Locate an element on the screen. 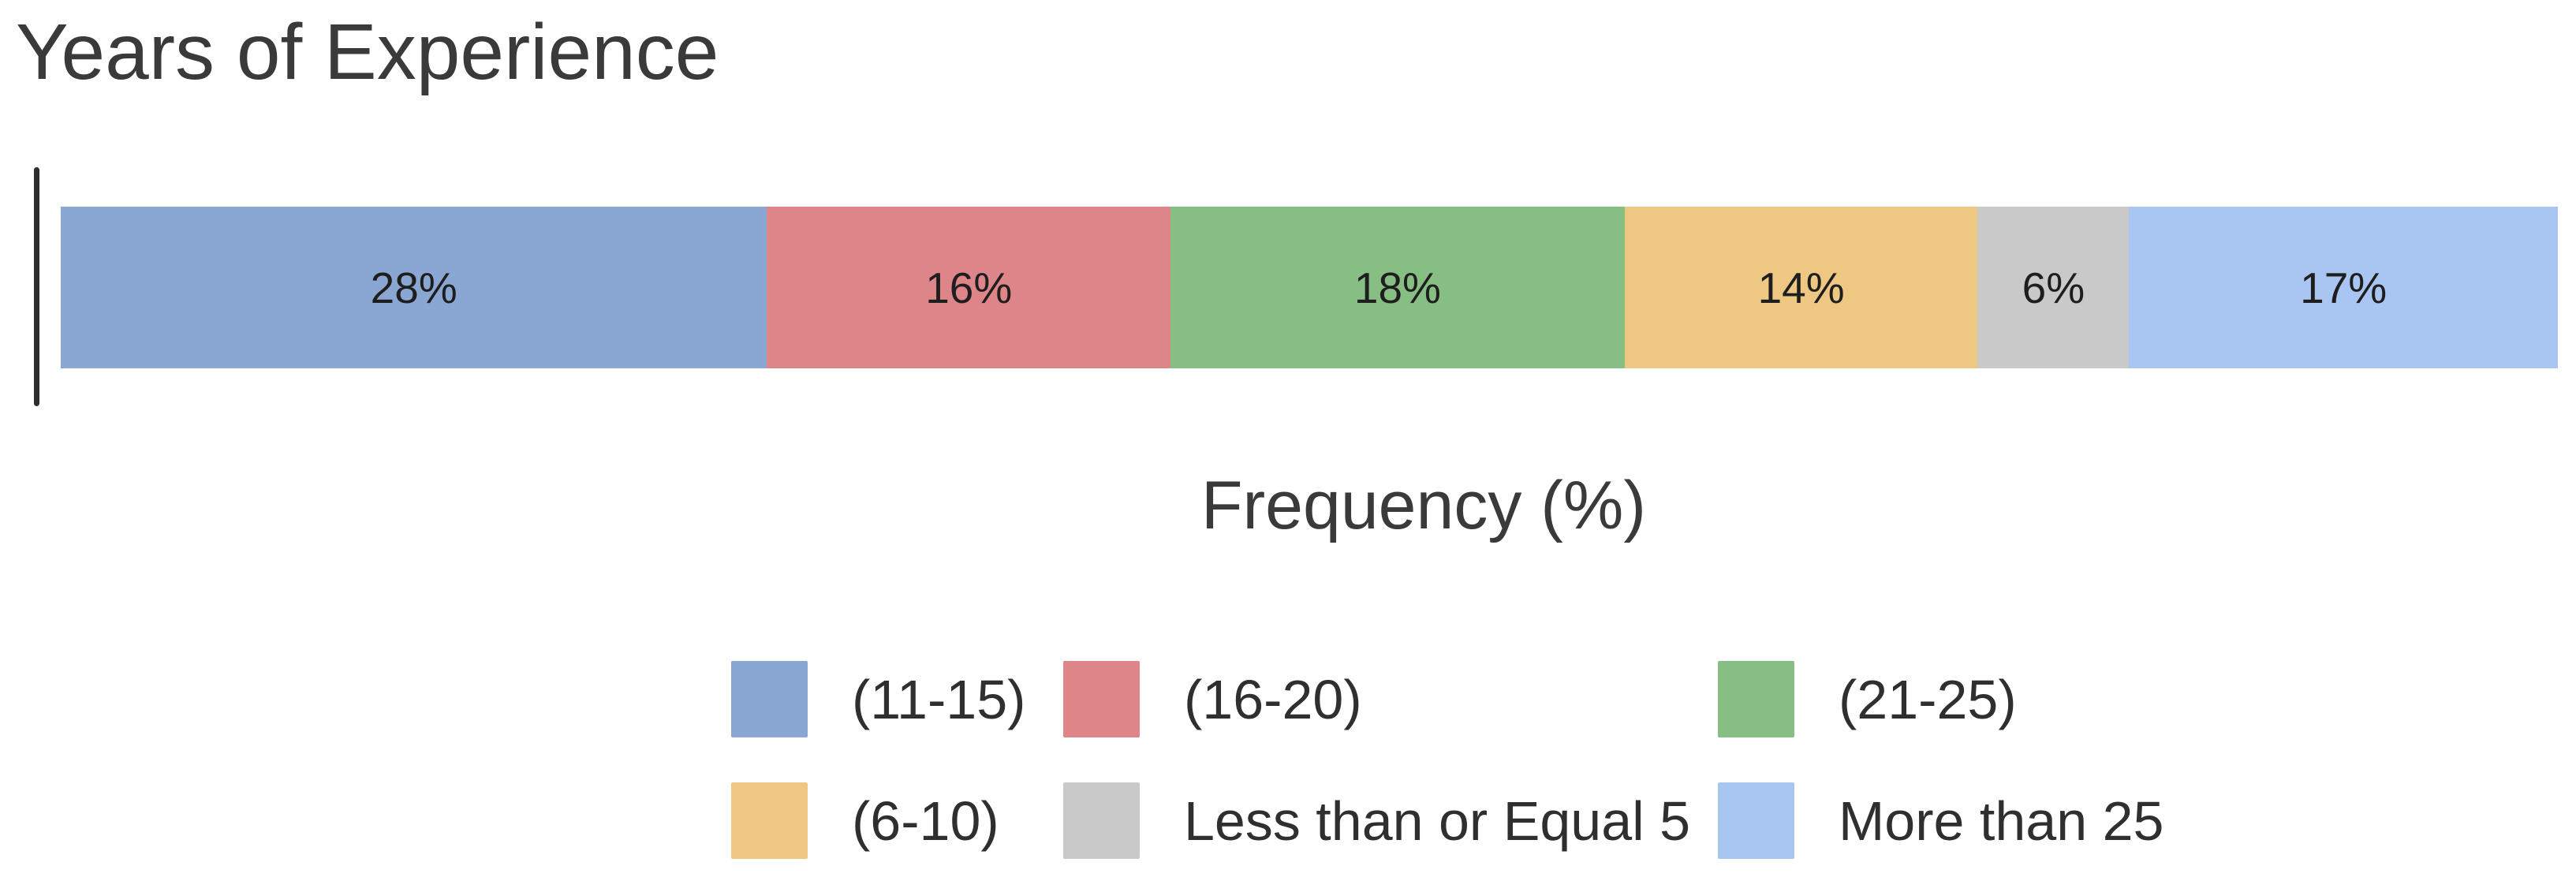 This screenshot has height=881, width=2576. legend-label: More than 25 is located at coordinates (2001, 821).